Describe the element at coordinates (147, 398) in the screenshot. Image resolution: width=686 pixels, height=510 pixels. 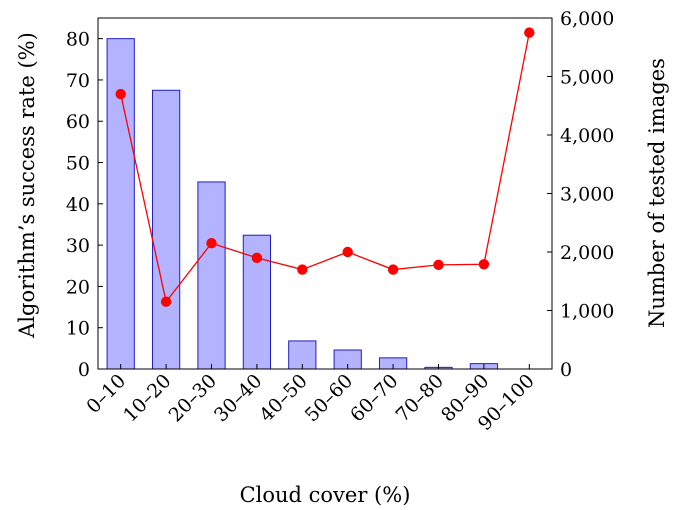
I see `x-tick-label-1: 10–20` at that location.